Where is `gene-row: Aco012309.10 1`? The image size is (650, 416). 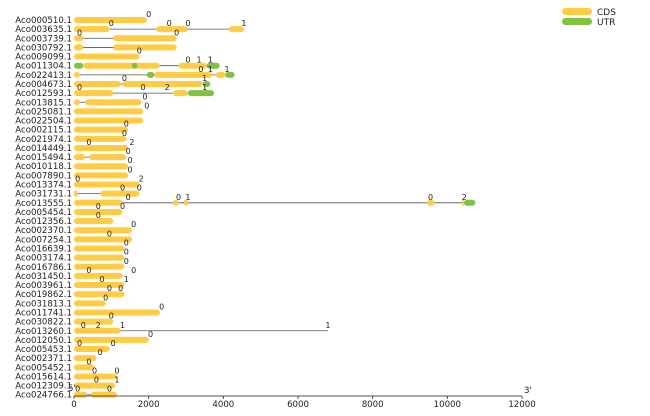 gene-row: Aco012309.10 1 is located at coordinates (67, 384).